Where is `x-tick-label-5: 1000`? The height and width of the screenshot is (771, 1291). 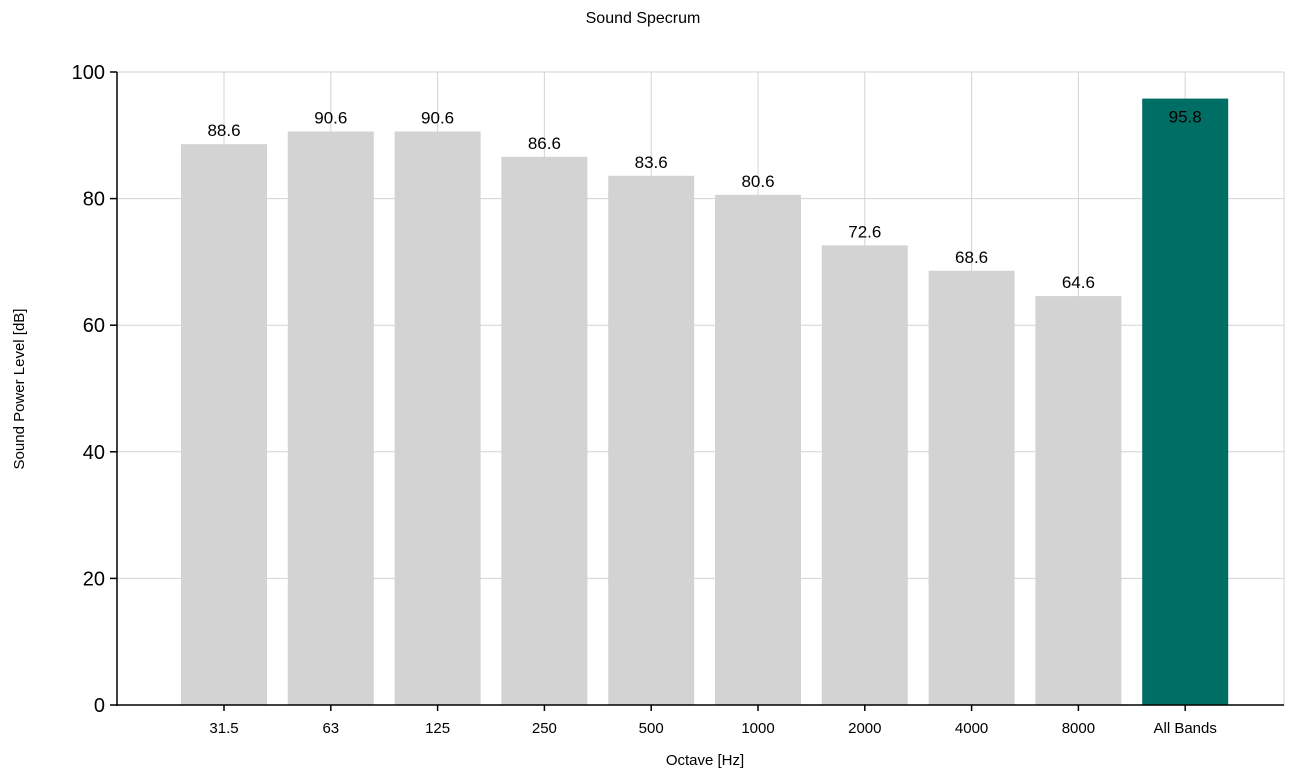 x-tick-label-5: 1000 is located at coordinates (757, 728).